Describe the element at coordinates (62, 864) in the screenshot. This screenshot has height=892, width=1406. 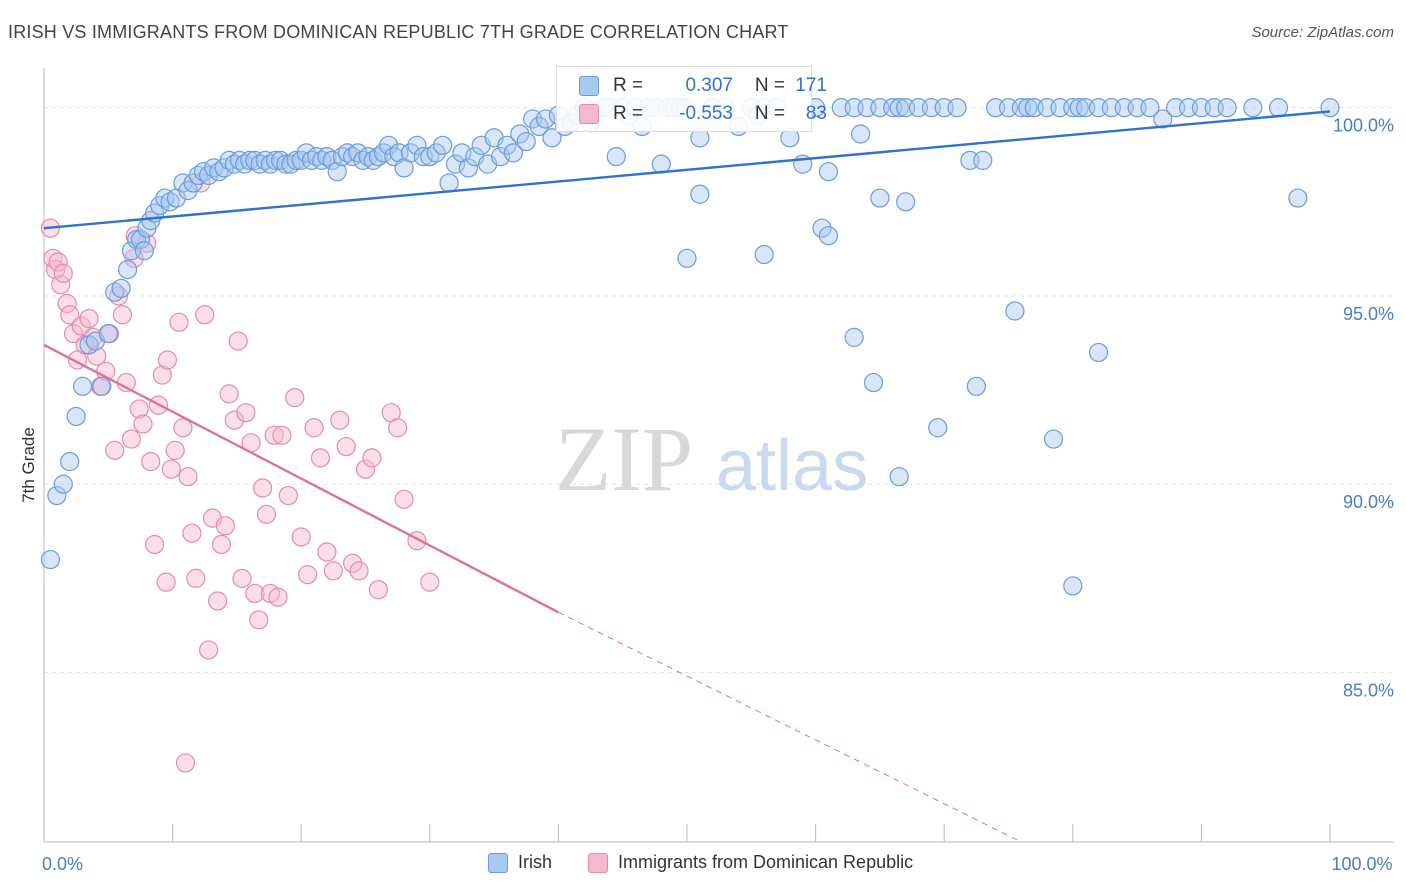
I see `x-tick-label: 0.0%` at that location.